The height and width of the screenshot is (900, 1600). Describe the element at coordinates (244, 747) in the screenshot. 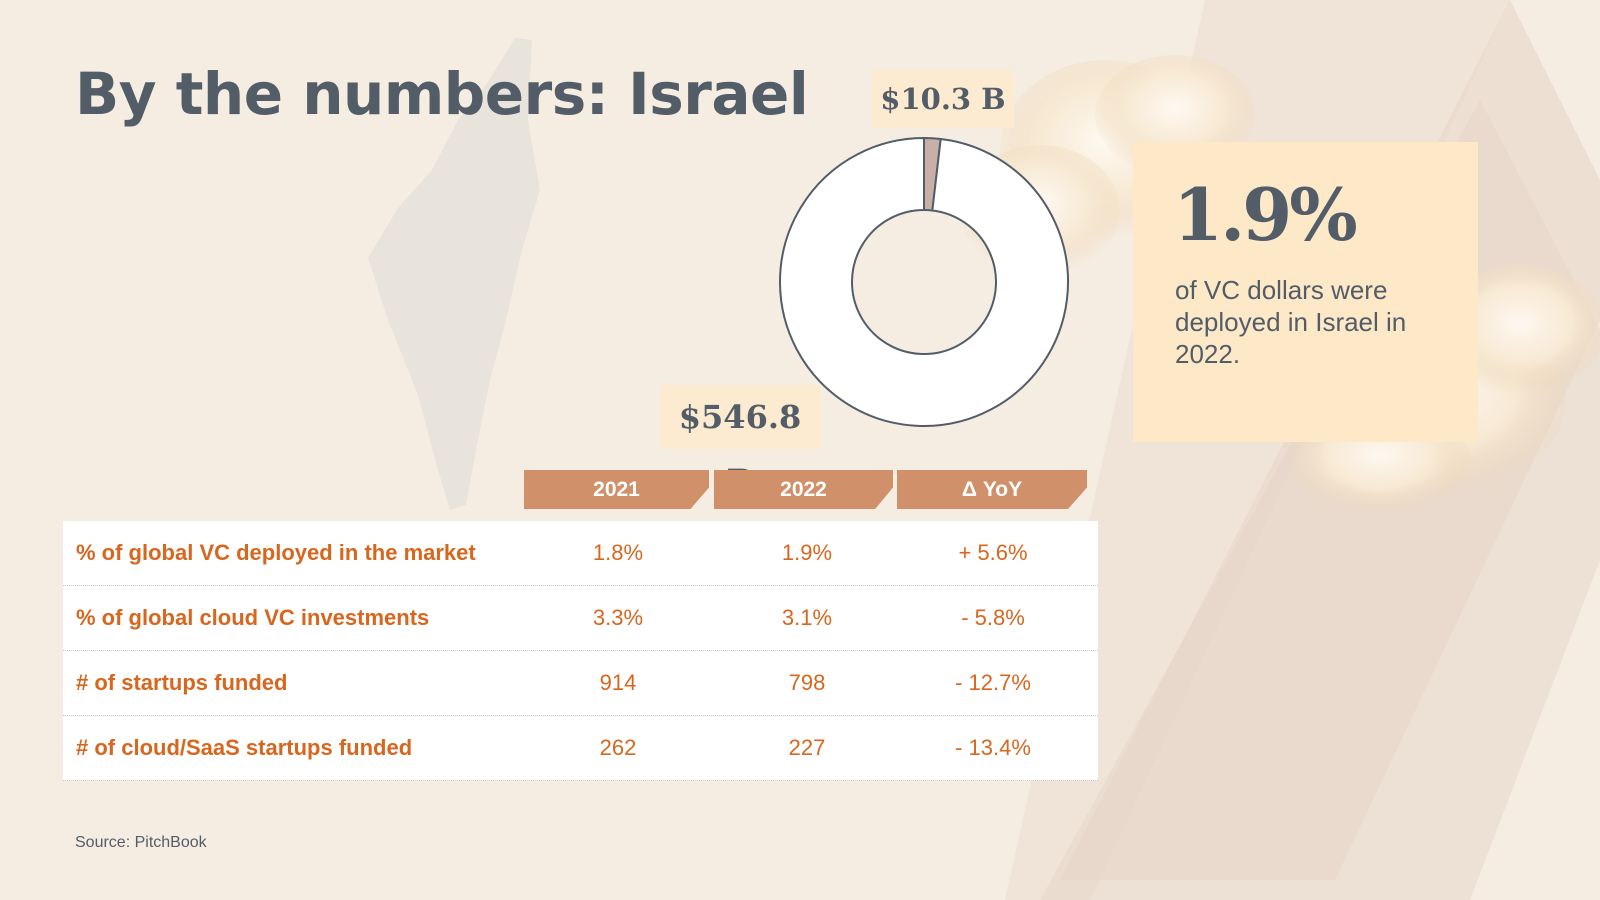

I see `row-metric-label: # of cloud/SaaS startups funded` at that location.